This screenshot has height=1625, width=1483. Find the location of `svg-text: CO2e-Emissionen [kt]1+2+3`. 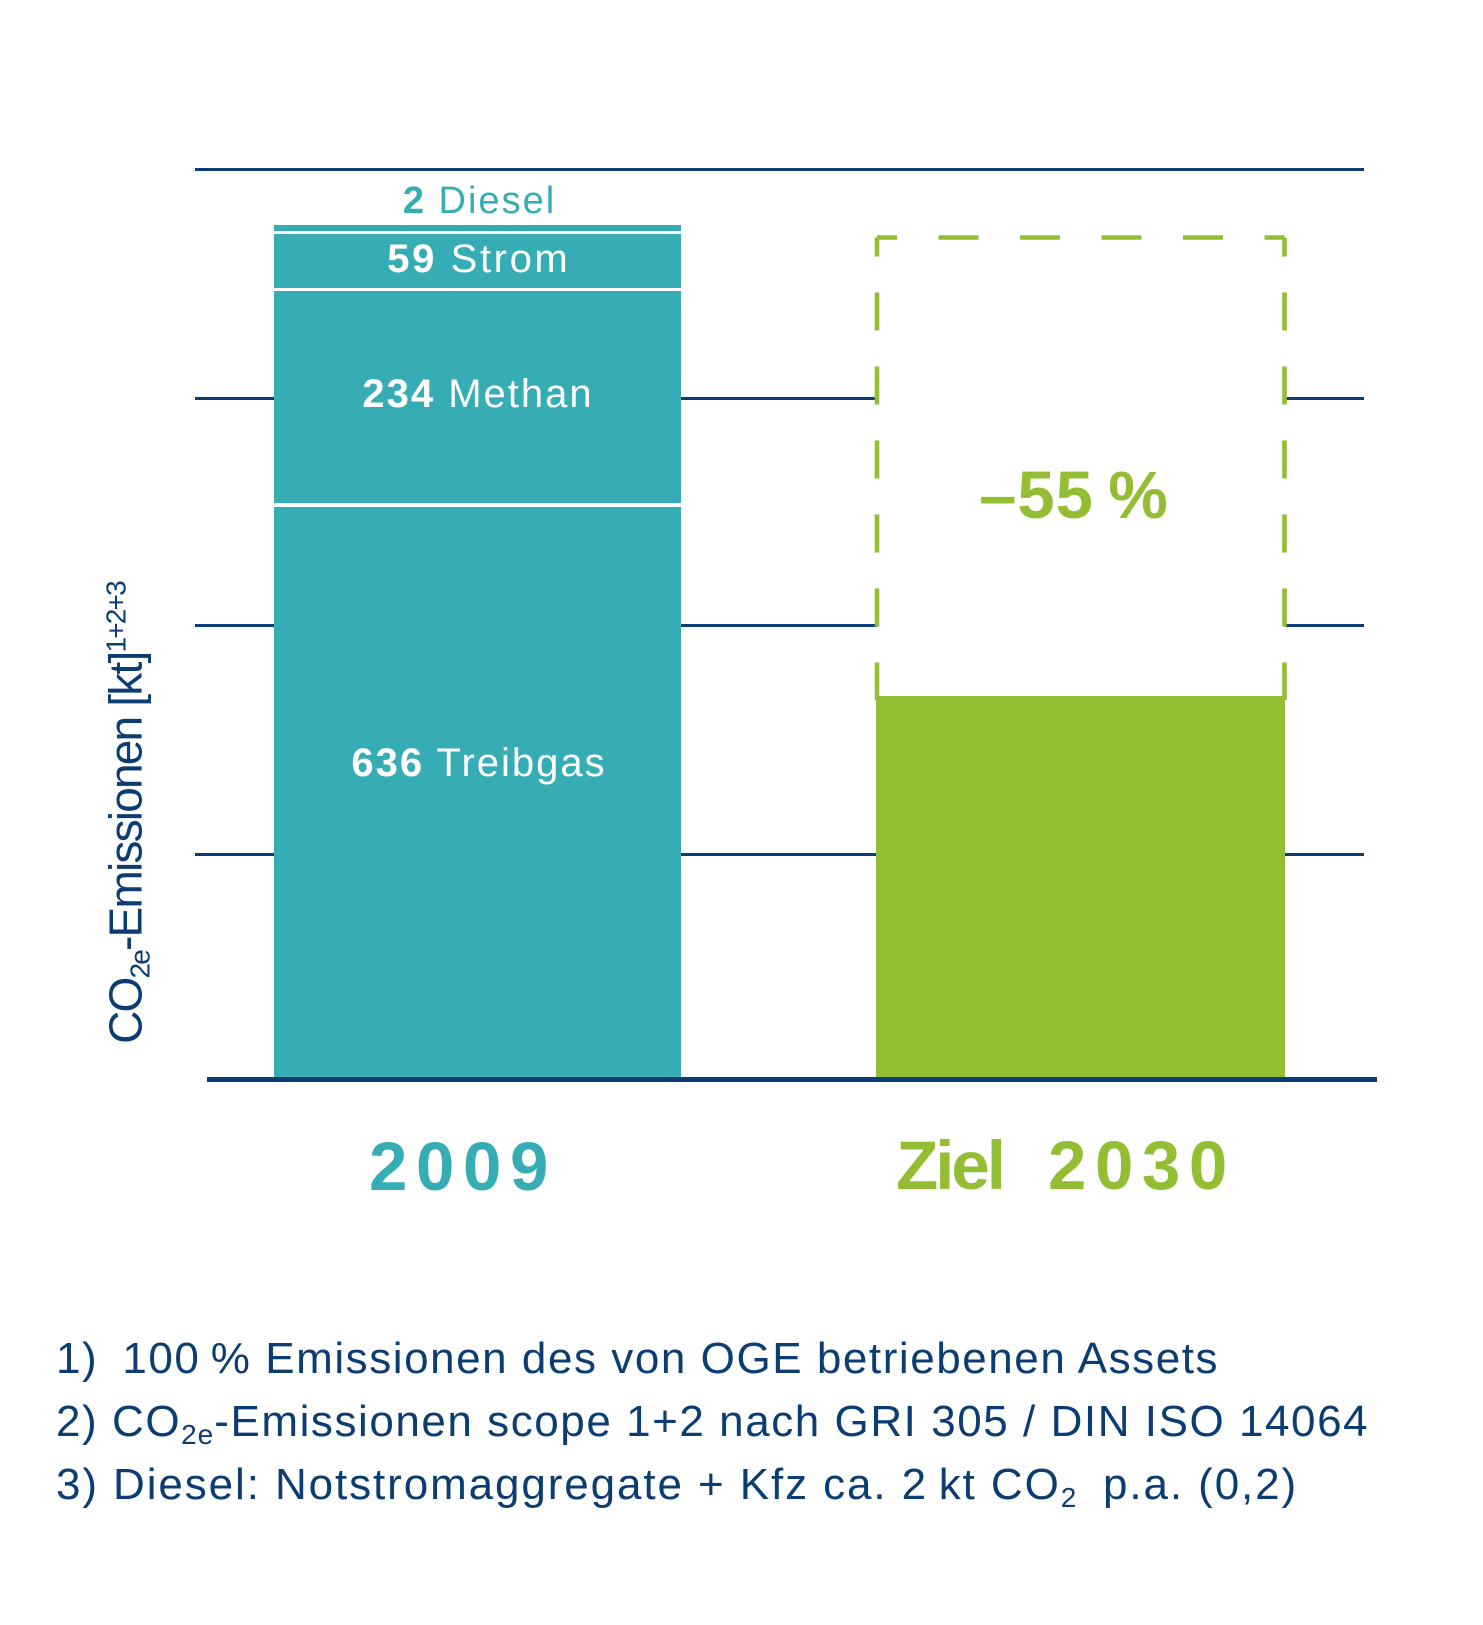

svg-text: CO2e-Emissionen [kt]1+2+3 is located at coordinates (127, 812).